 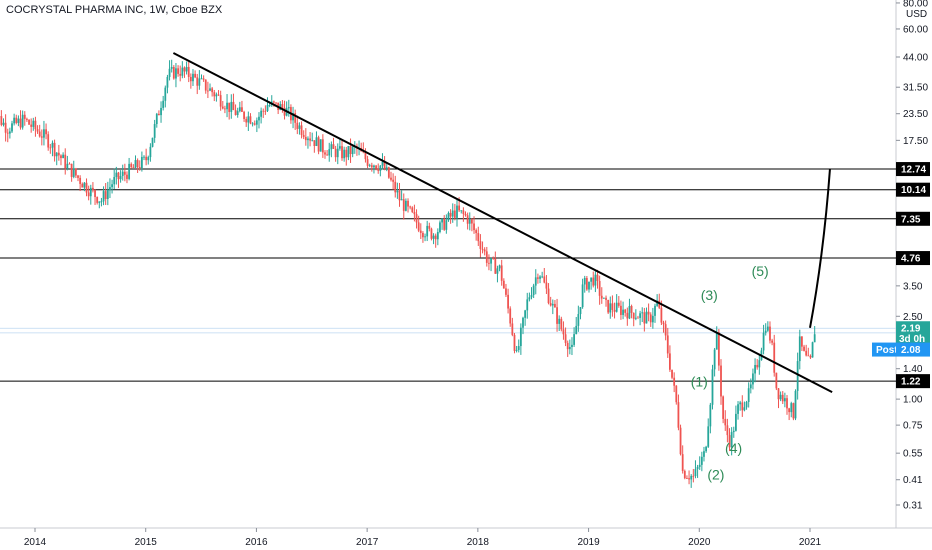 What do you see at coordinates (911, 259) in the screenshot?
I see `resistance-tag-label: 4.76` at bounding box center [911, 259].